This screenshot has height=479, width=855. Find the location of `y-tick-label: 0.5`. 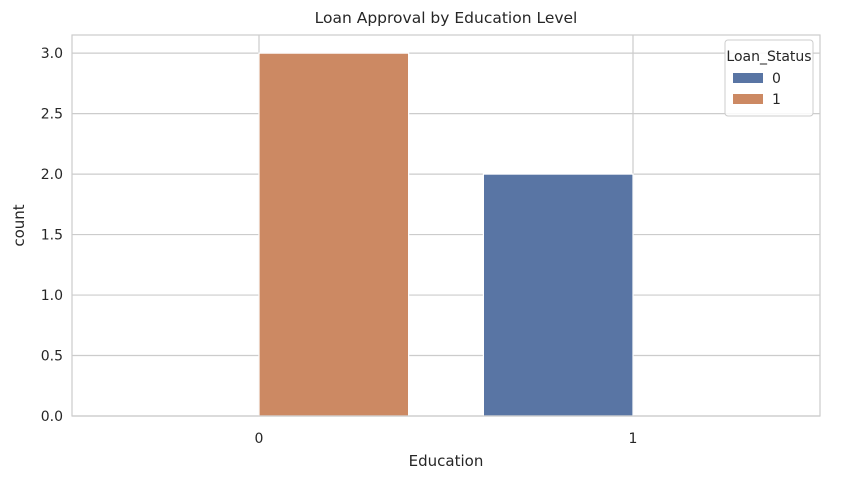

y-tick-label: 0.5 is located at coordinates (52, 357).